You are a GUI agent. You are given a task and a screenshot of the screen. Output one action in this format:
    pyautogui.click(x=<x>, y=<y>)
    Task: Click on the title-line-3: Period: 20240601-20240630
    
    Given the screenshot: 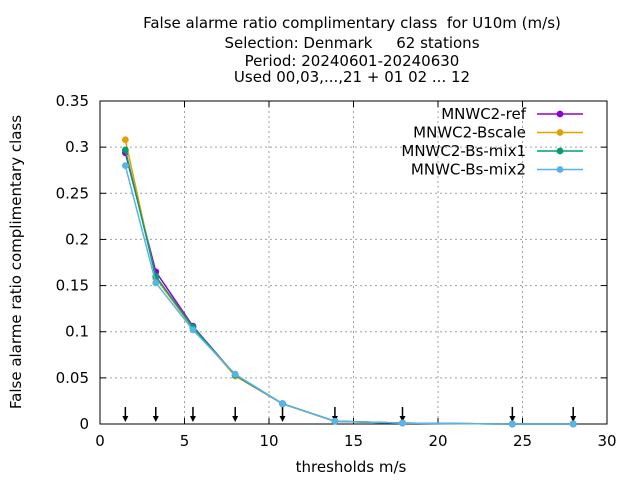 What is the action you would take?
    pyautogui.click(x=352, y=61)
    